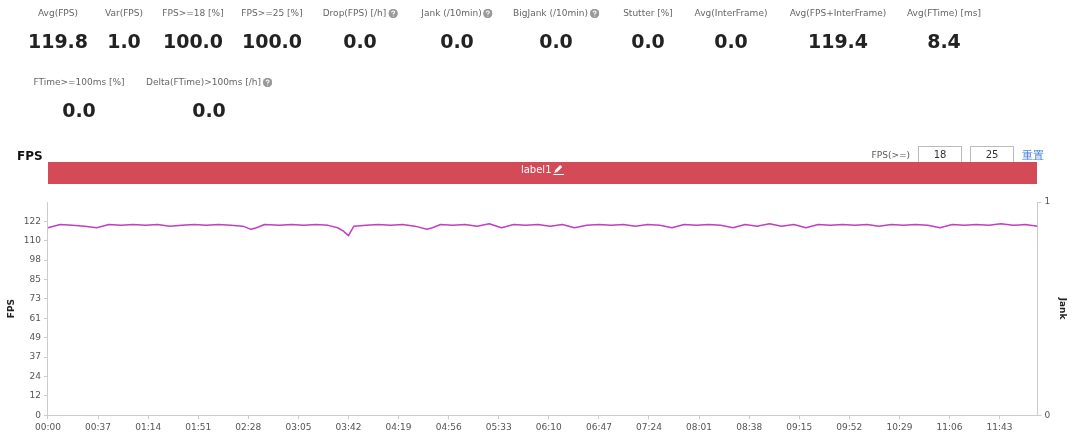  Describe the element at coordinates (35, 317) in the screenshot. I see `y-tick-label: 61` at that location.